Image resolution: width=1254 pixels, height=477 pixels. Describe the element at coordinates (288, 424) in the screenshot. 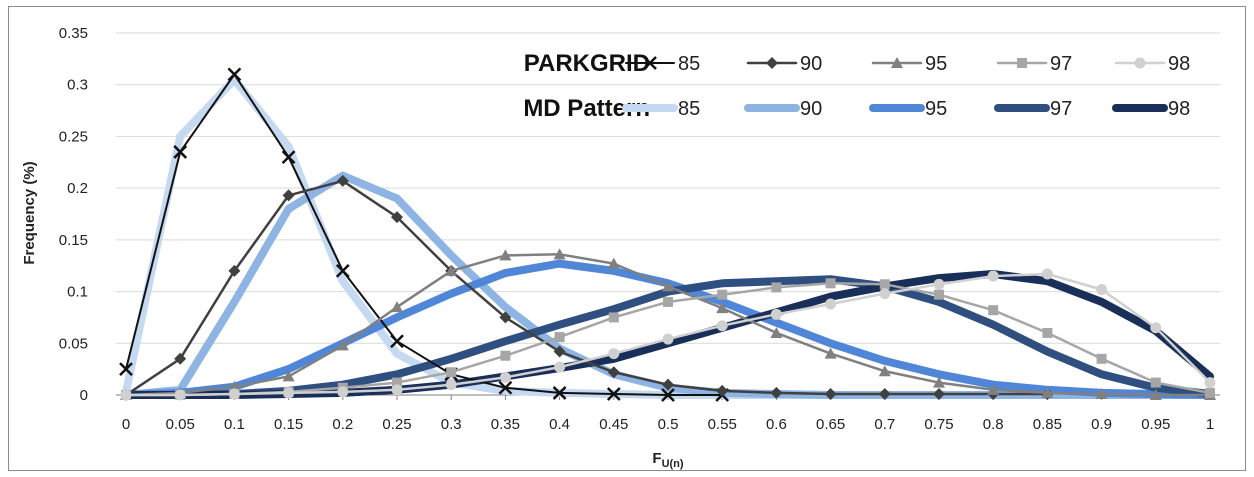

I see `x-tick-label: 0.15` at that location.